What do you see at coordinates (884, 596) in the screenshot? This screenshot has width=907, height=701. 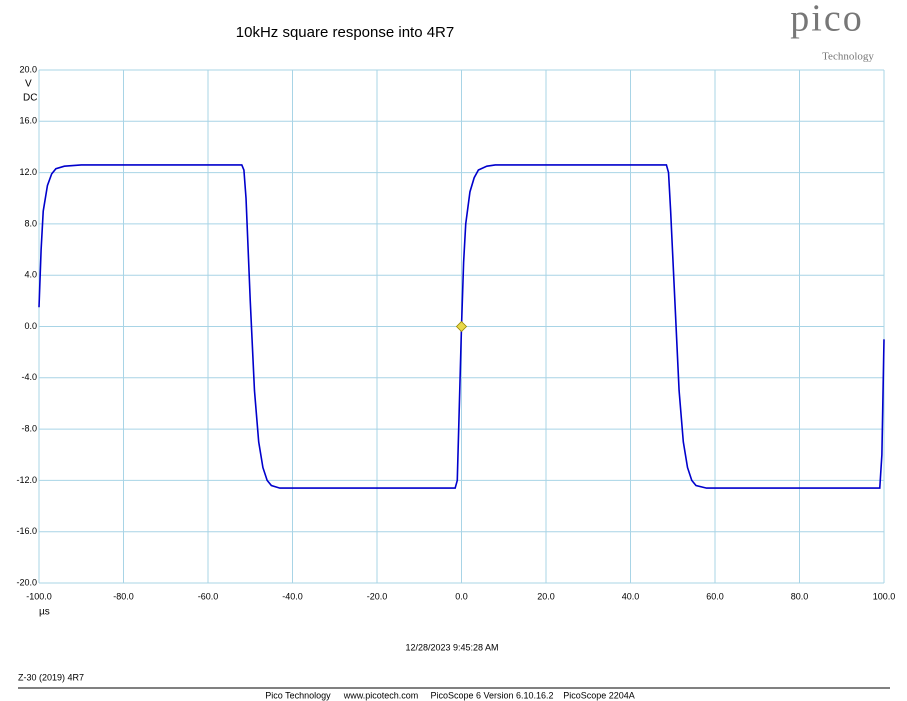 I see `x-tick-label: 100.0` at bounding box center [884, 596].